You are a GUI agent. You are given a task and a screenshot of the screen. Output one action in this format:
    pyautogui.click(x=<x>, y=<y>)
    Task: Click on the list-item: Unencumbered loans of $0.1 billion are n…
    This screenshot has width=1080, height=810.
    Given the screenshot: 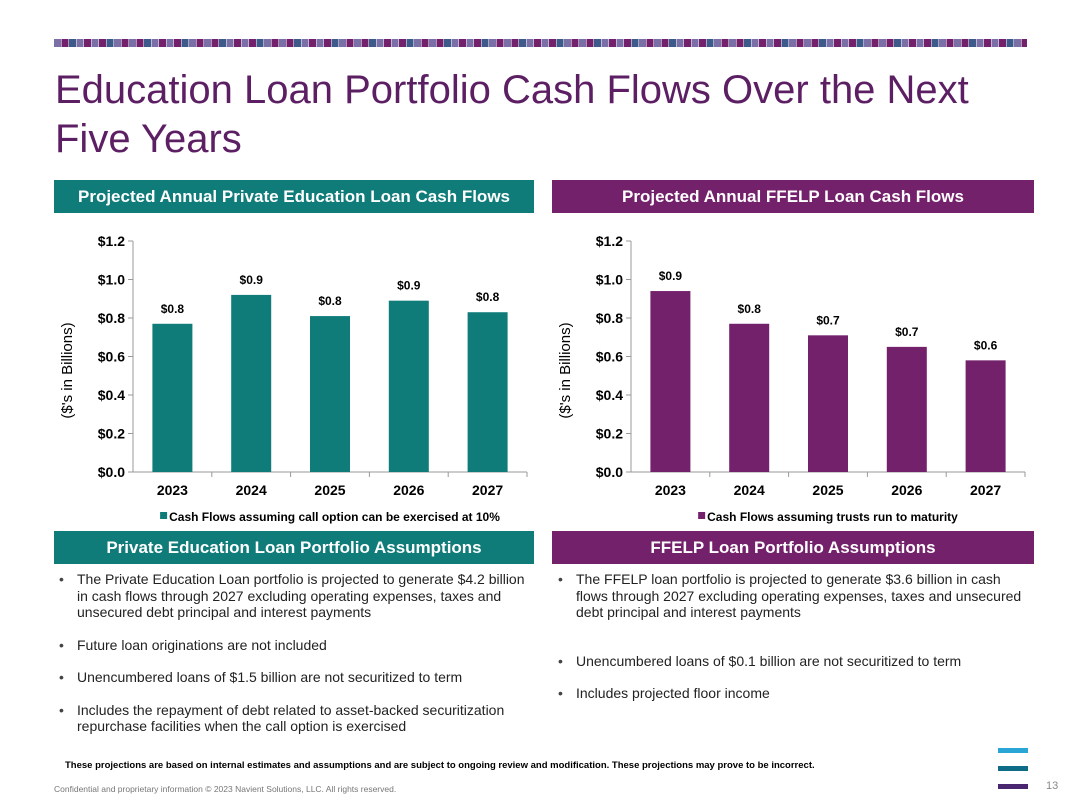 What is the action you would take?
    pyautogui.click(x=792, y=661)
    